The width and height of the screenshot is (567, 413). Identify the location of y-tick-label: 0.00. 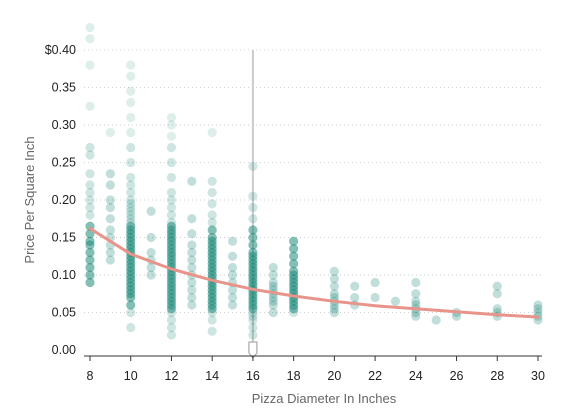
(64, 350).